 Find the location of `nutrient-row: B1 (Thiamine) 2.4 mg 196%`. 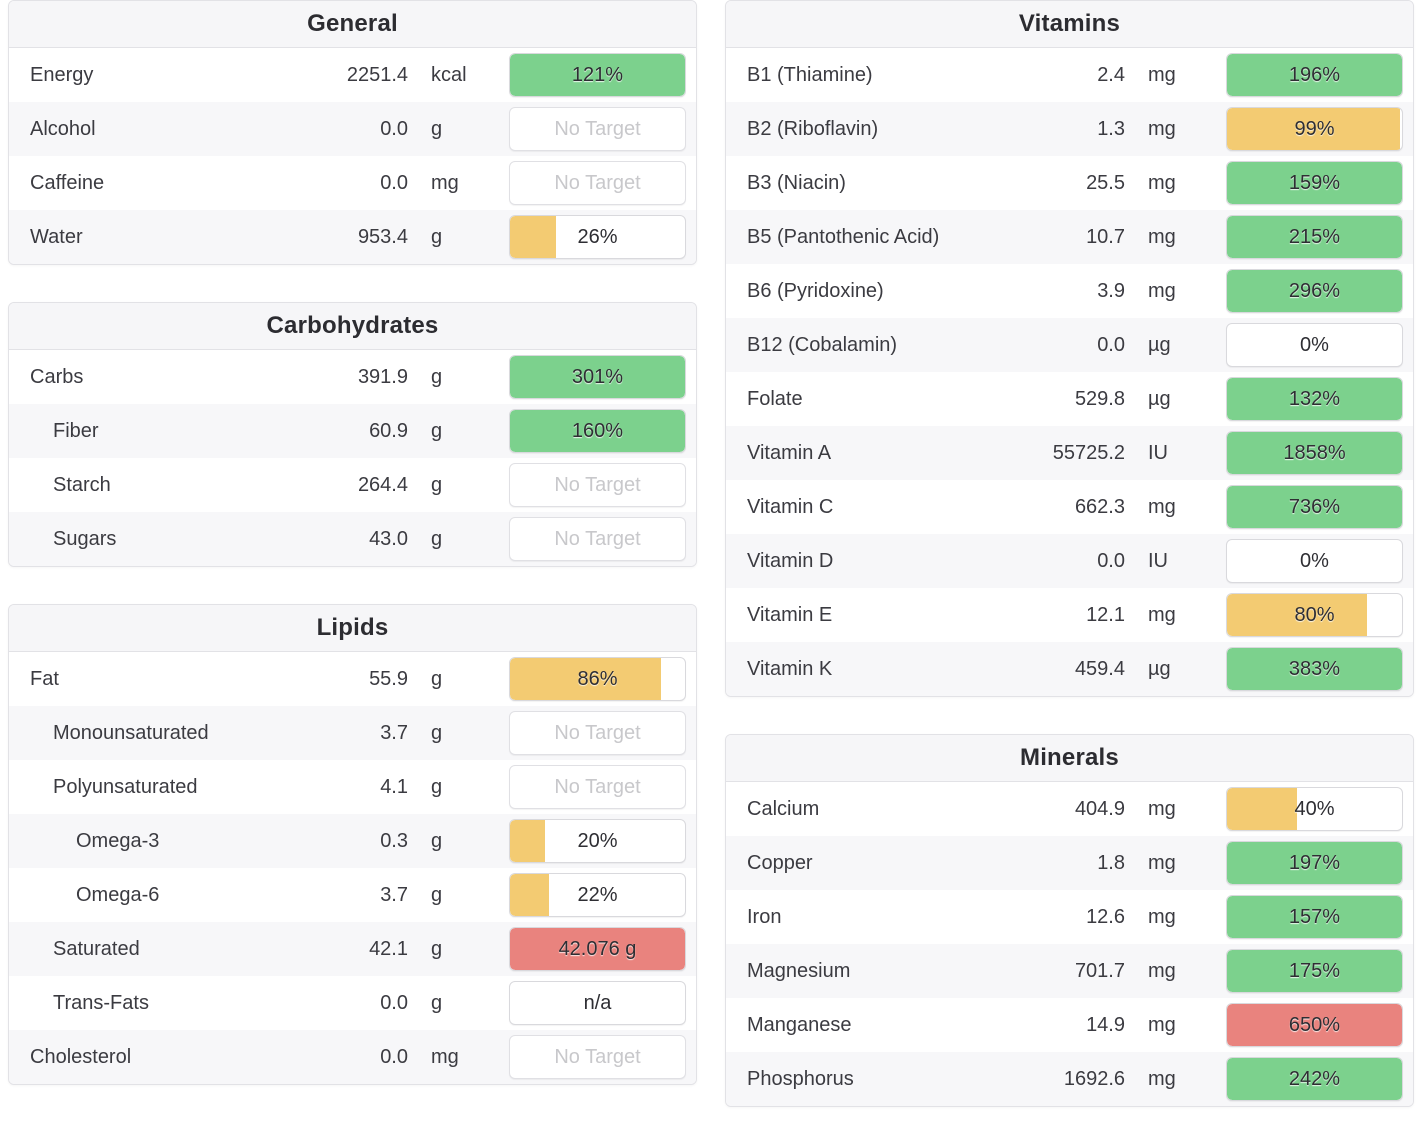

nutrient-row: B1 (Thiamine) 2.4 mg 196% is located at coordinates (1069, 75).